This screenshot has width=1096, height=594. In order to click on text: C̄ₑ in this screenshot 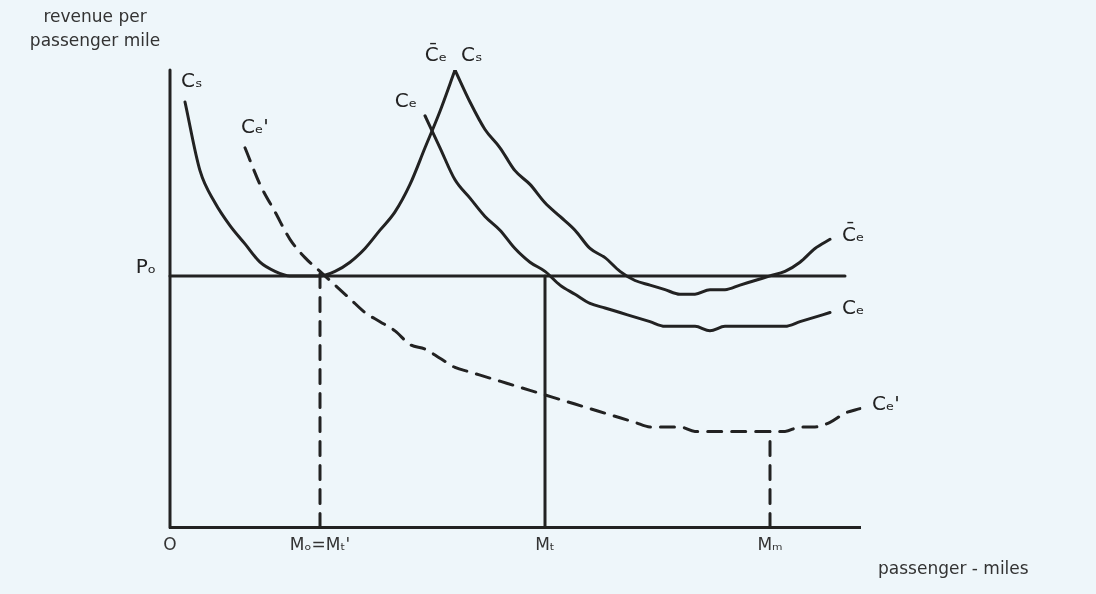, I will do `click(853, 233)`.